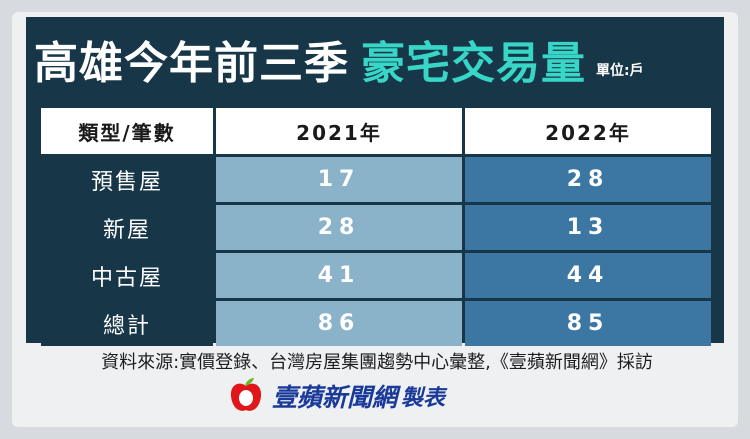 The height and width of the screenshot is (439, 750). What do you see at coordinates (339, 227) in the screenshot?
I see `cell-2021: 28` at bounding box center [339, 227].